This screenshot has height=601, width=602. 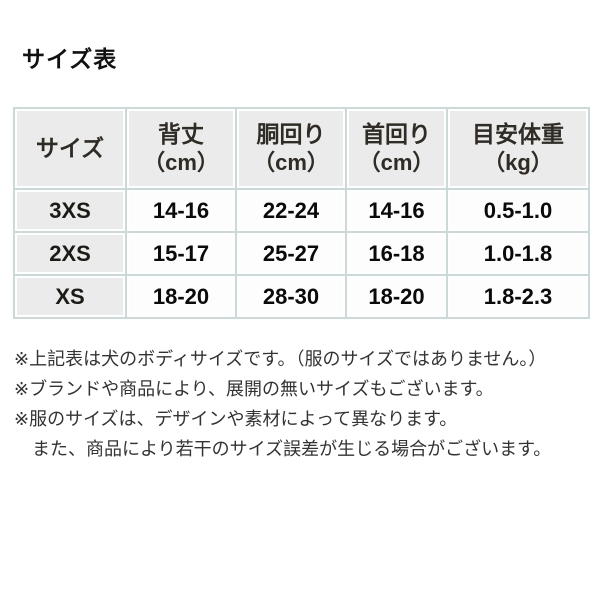 I want to click on cell-2xs-girth: 25-27, so click(x=291, y=253).